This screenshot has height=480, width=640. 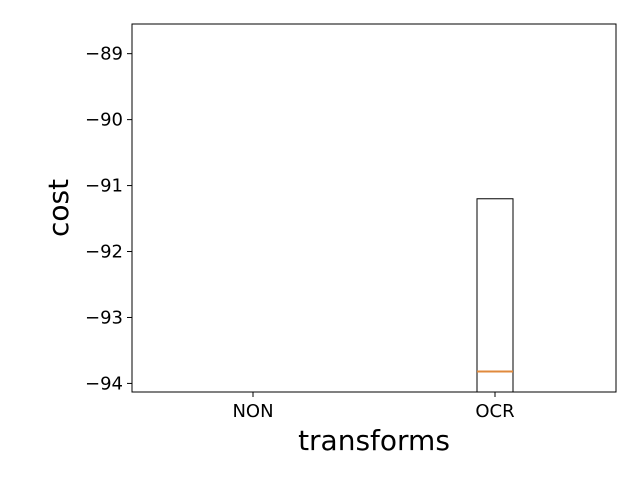 What do you see at coordinates (373, 407) in the screenshot?
I see `x-axis: NON OCR` at bounding box center [373, 407].